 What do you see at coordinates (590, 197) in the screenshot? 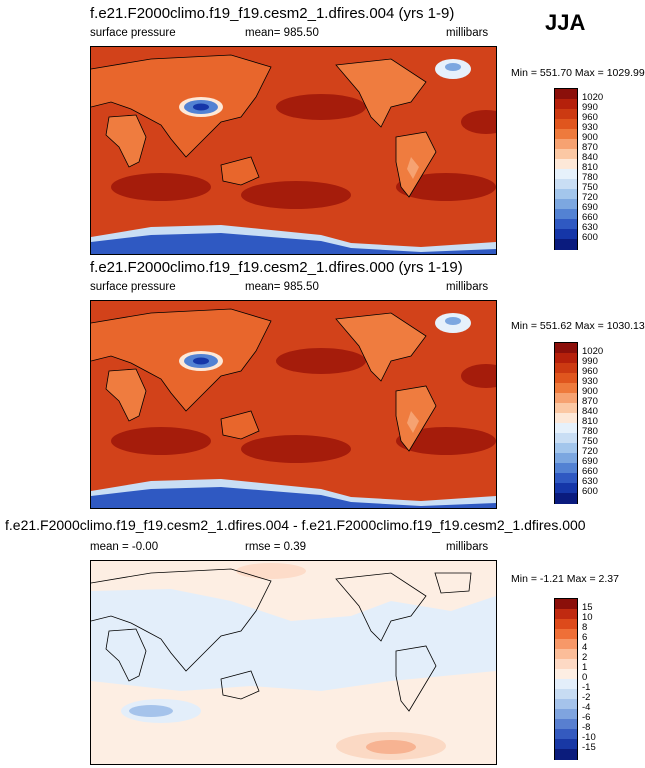
I see `colorbar-tick-label: 720` at bounding box center [590, 197].